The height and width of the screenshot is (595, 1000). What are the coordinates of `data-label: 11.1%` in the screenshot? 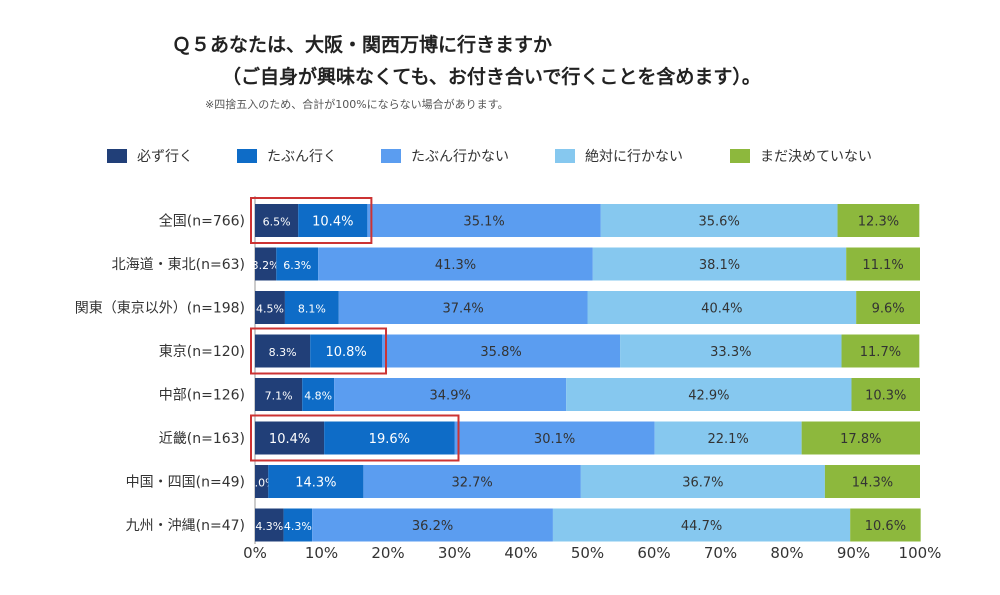 It's located at (882, 265).